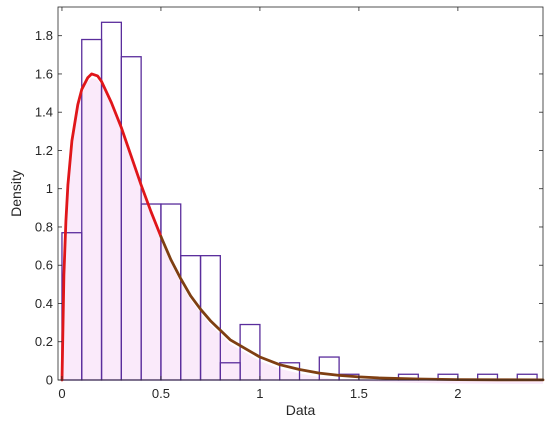  What do you see at coordinates (161, 393) in the screenshot?
I see `x-tick-label: 0.5` at bounding box center [161, 393].